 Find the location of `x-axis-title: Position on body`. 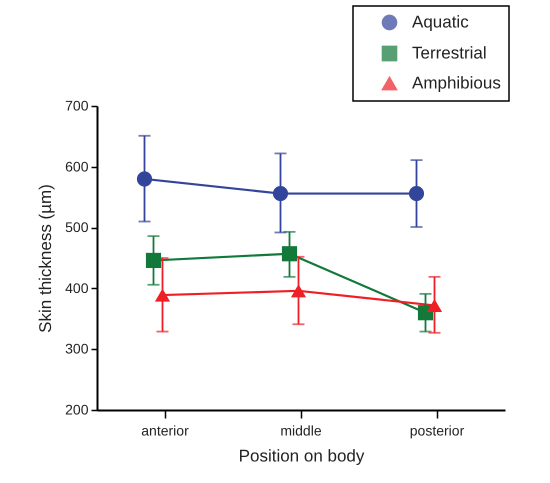

x-axis-title: Position on body is located at coordinates (301, 456).